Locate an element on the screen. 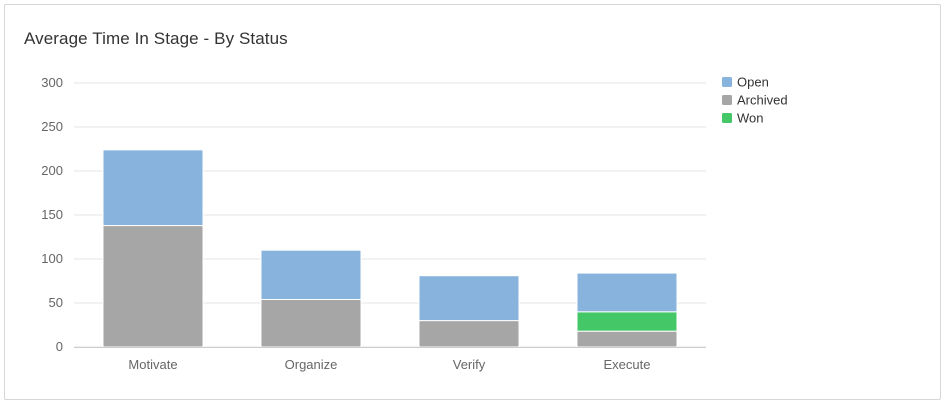 Image resolution: width=947 pixels, height=406 pixels. y-tick-label: 200 is located at coordinates (52, 170).